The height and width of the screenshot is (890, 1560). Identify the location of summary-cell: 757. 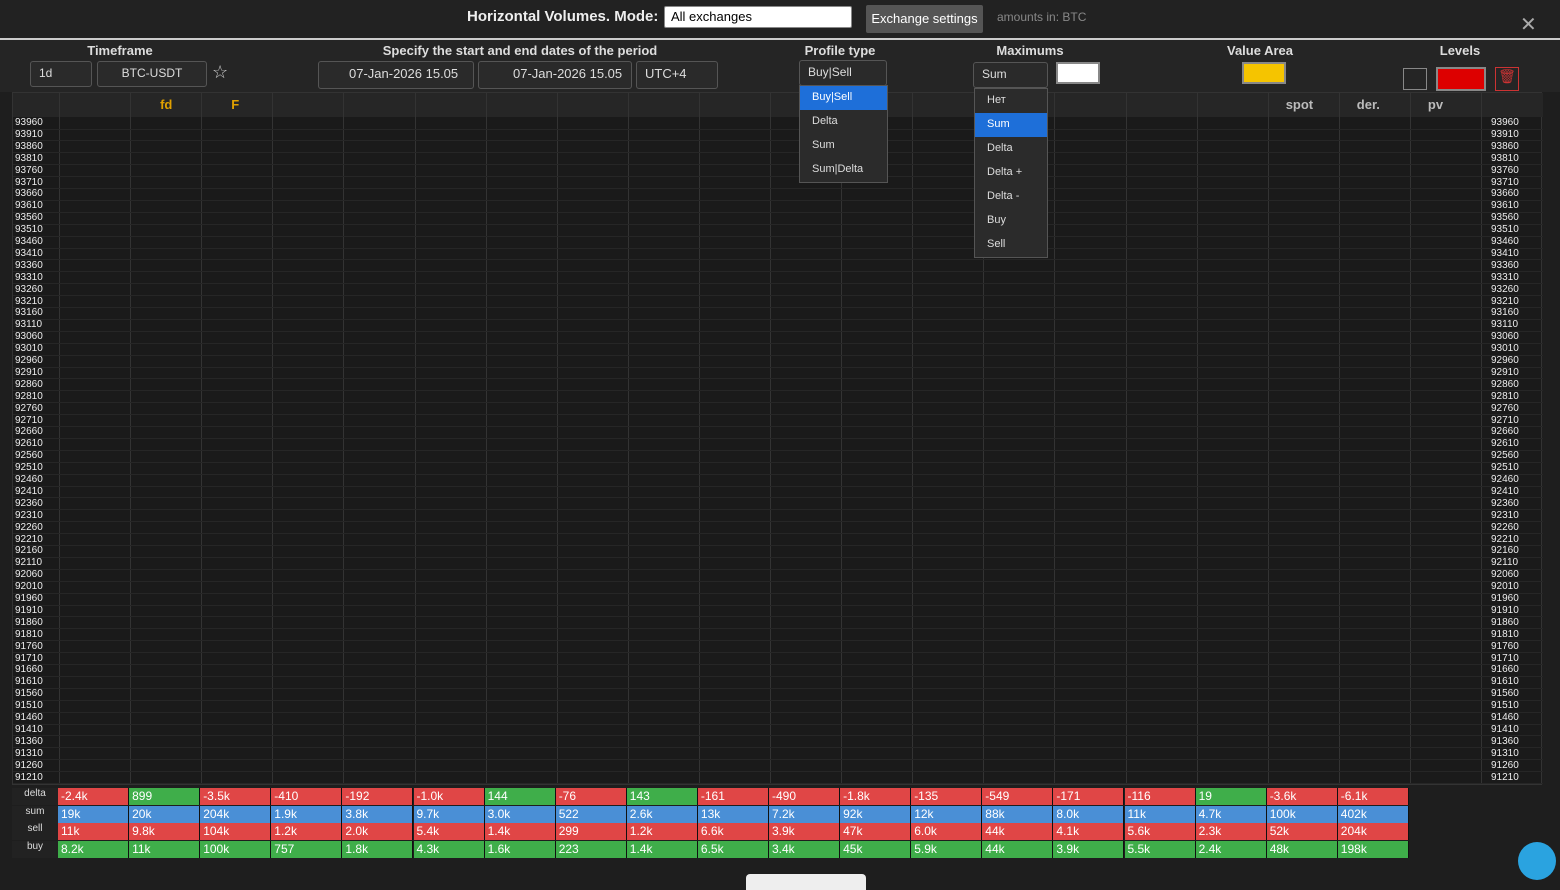
(307, 849).